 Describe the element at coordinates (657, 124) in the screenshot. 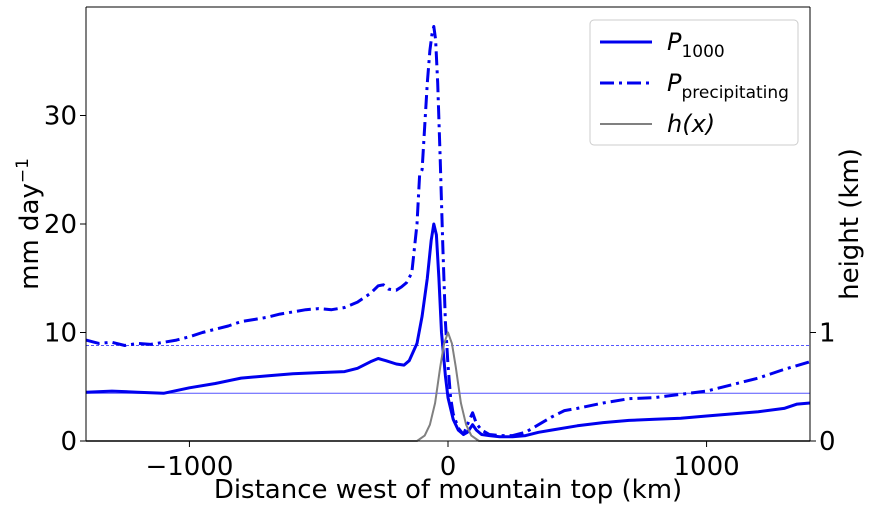

I see `legend-entry-hx: h(x)` at that location.